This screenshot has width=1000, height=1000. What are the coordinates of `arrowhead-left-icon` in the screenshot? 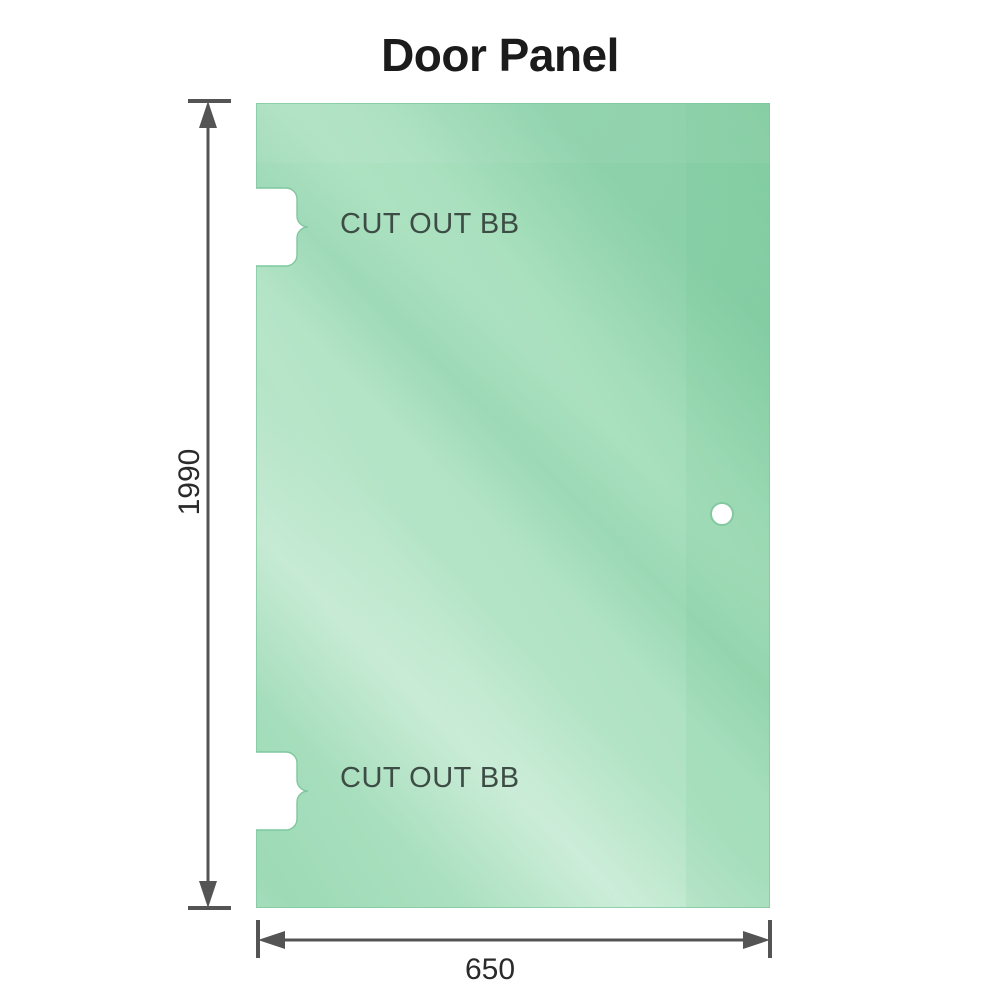 It's located at (271, 940).